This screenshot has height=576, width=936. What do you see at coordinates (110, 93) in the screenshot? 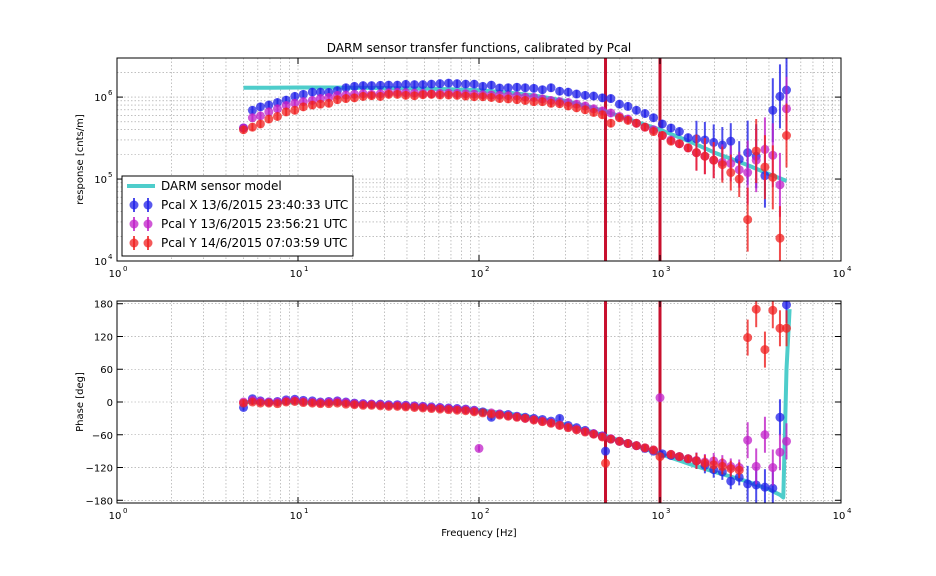
I see `y-tick-exponent: 6` at bounding box center [110, 93].